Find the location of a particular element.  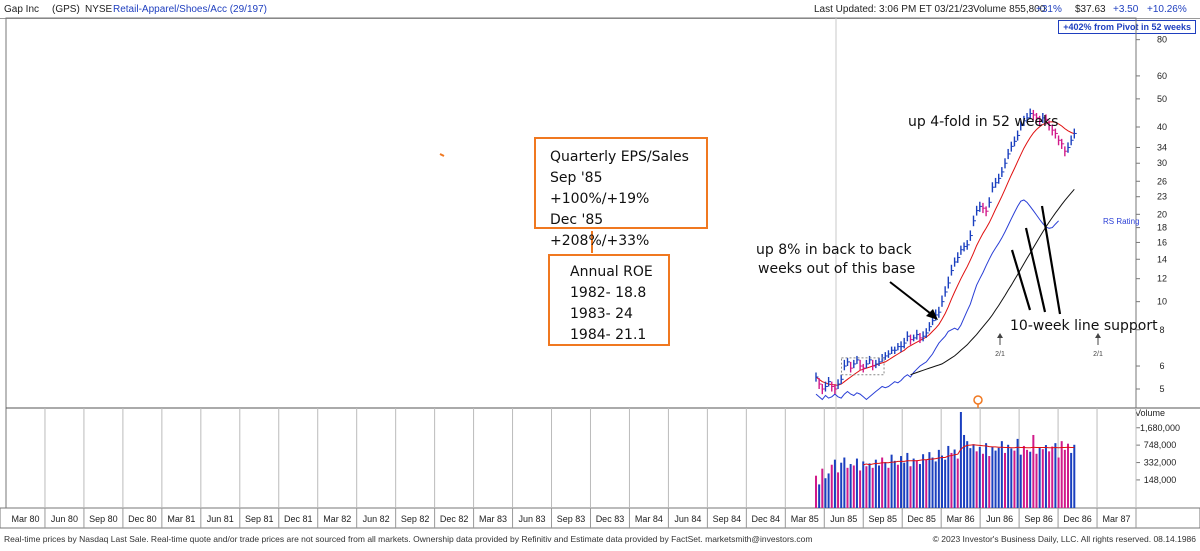

time-tick-label: Mar 82 is located at coordinates (337, 519).